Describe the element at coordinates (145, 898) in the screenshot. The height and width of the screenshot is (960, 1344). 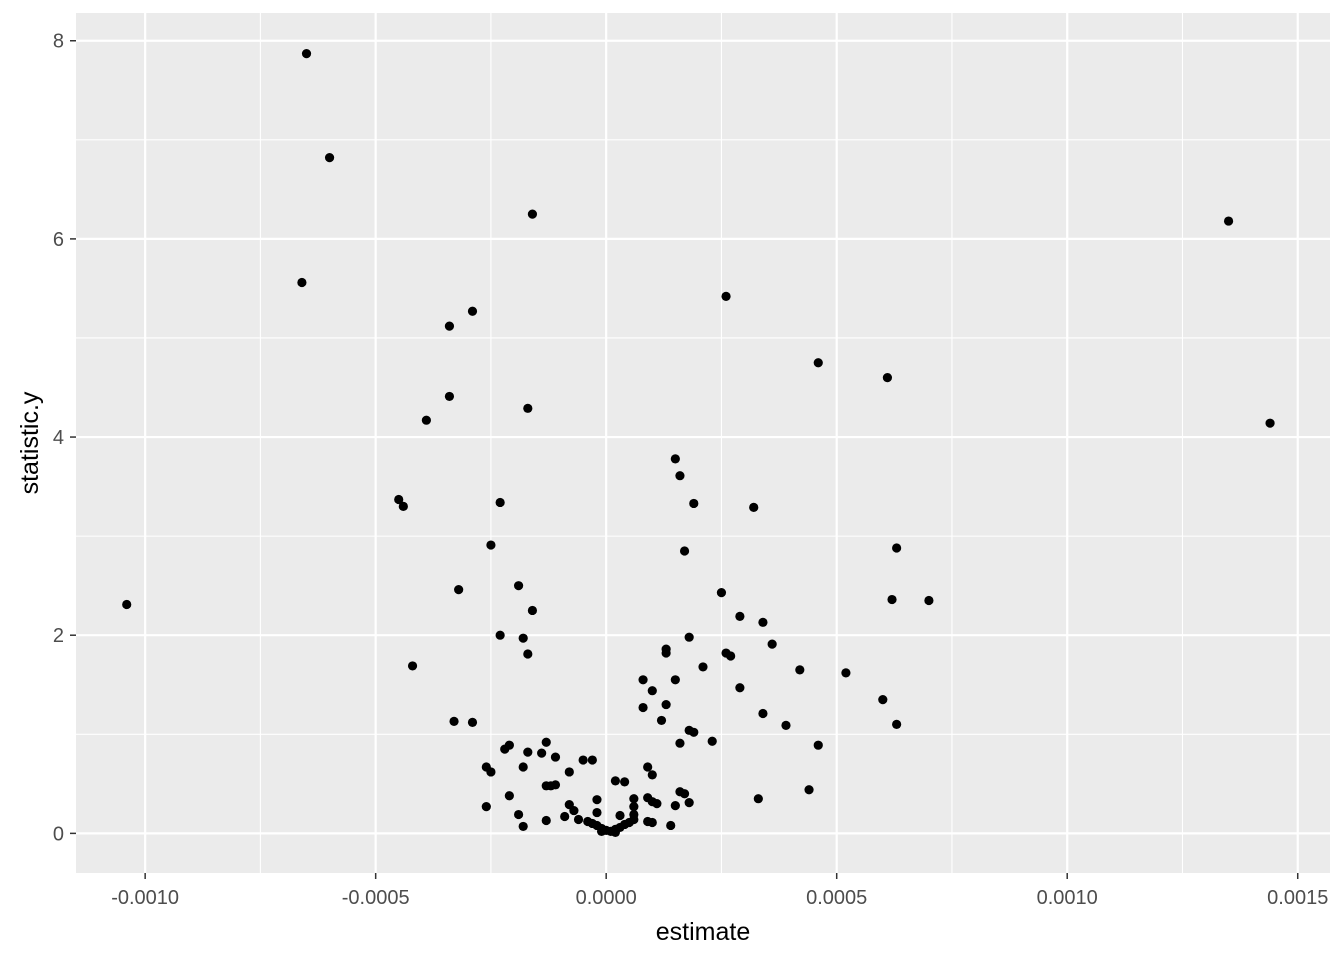
I see `x-tick-label: -0.0010` at that location.